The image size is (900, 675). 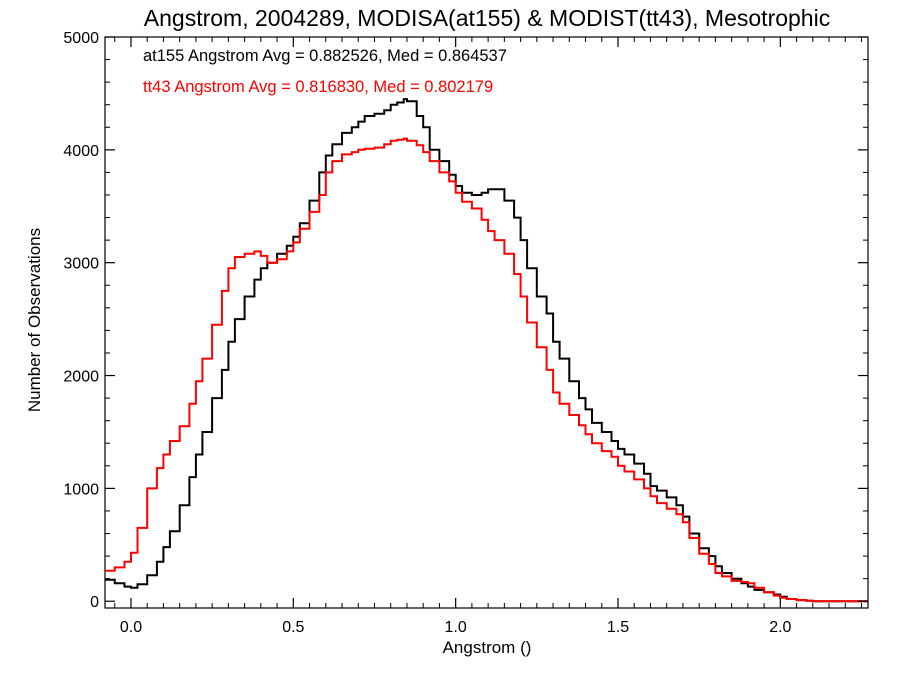 I want to click on x-tick-label: 2.0, so click(x=780, y=627).